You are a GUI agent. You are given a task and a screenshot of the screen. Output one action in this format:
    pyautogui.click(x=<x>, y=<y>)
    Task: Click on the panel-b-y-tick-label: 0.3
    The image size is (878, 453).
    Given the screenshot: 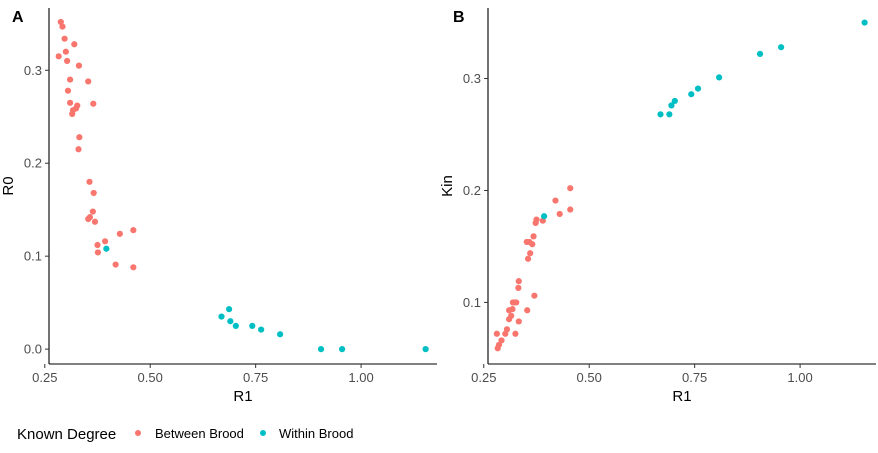 What is the action you would take?
    pyautogui.click(x=472, y=78)
    